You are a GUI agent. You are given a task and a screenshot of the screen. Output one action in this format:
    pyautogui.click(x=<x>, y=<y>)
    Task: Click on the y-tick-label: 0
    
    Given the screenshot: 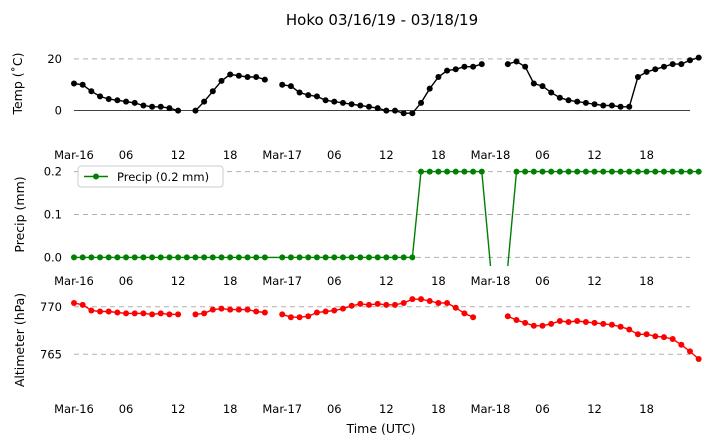 What is the action you would take?
    pyautogui.click(x=58, y=111)
    